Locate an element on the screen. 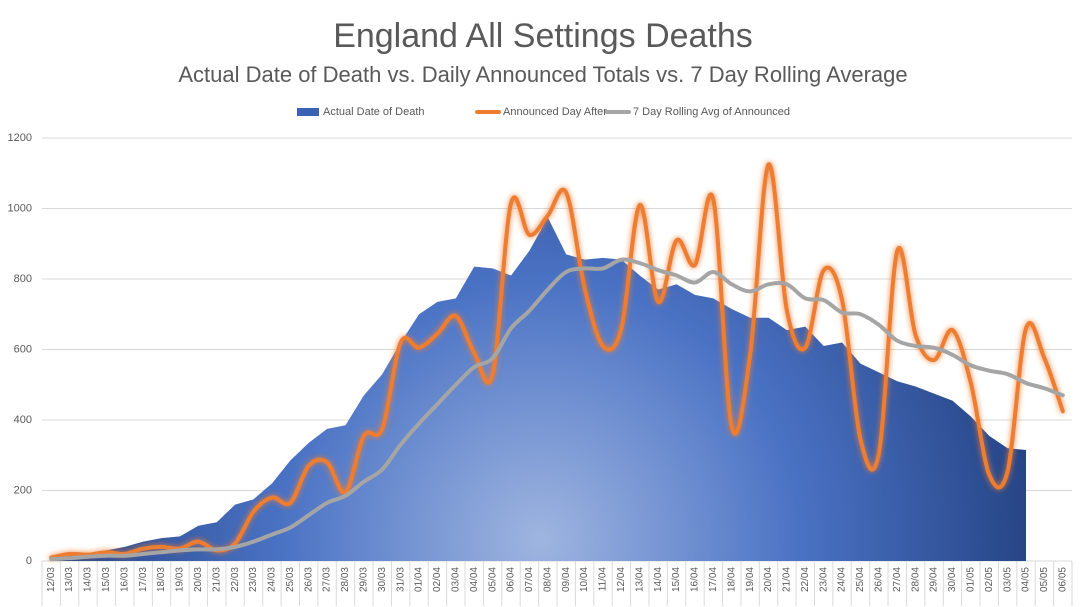 This screenshot has height=607, width=1086. x-tick-label: 03/05 is located at coordinates (1007, 579).